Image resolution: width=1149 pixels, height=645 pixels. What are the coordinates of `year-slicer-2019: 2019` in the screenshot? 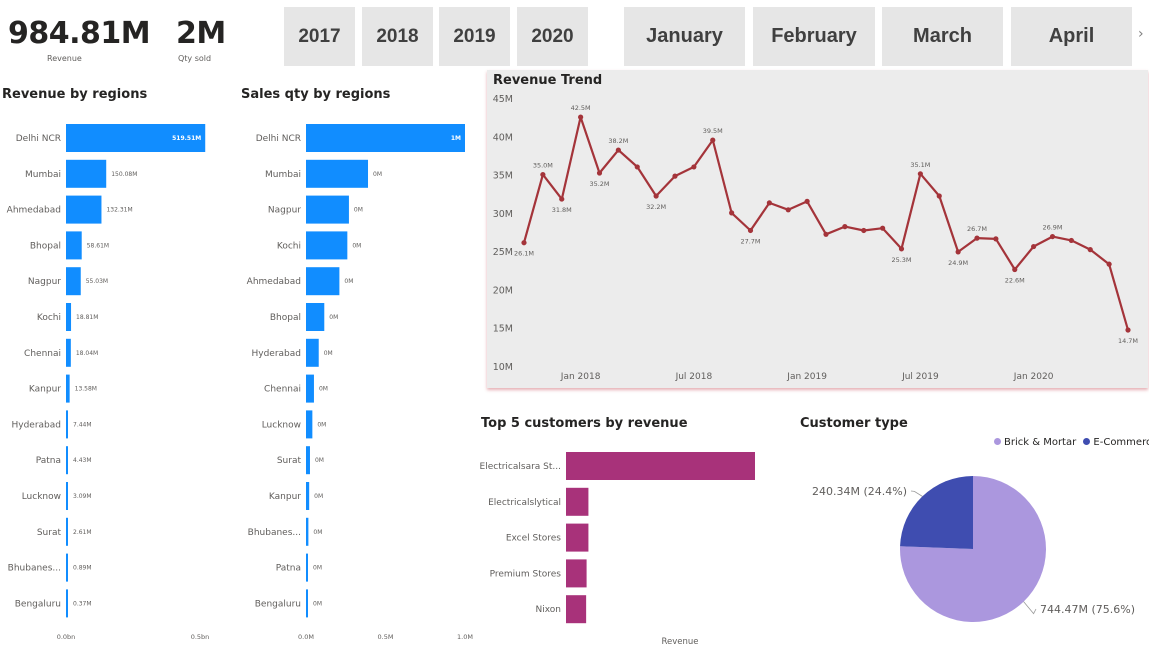 It's located at (474, 36).